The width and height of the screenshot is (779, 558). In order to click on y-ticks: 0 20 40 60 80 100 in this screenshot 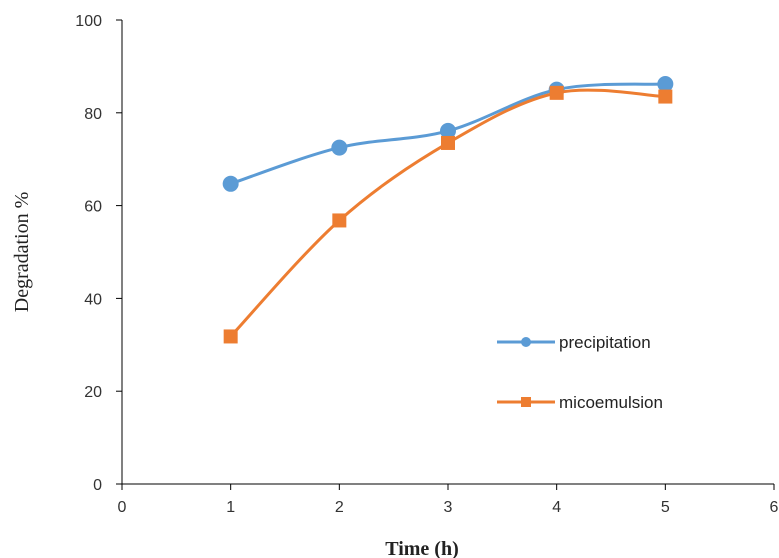, I will do `click(98, 253)`.